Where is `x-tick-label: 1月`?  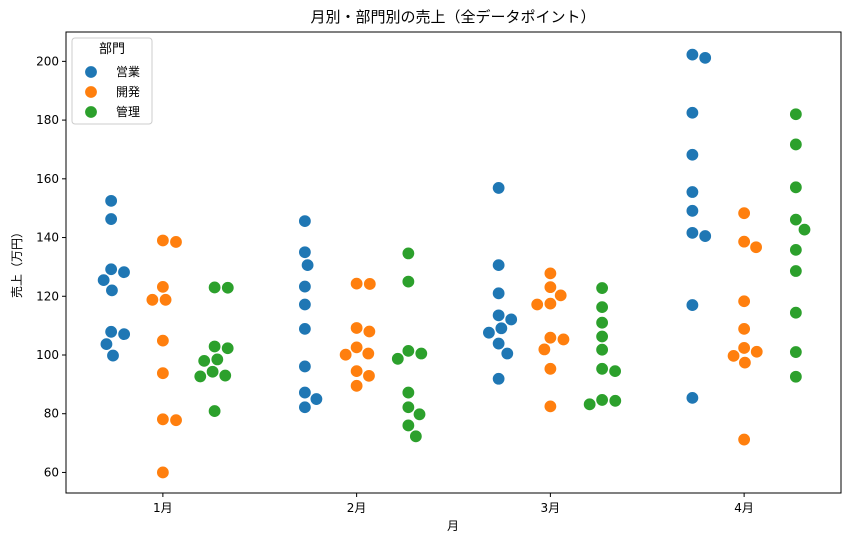
x-tick-label: 1月 is located at coordinates (163, 508).